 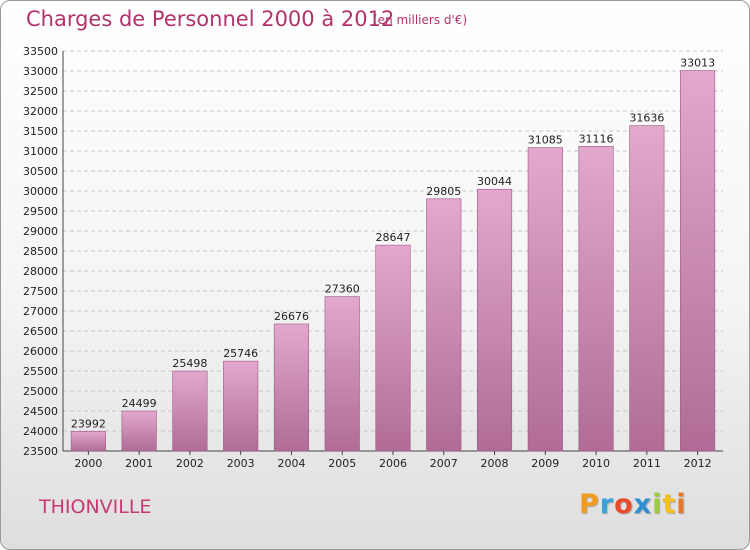 What do you see at coordinates (40, 71) in the screenshot?
I see `y-tick-label: 33000` at bounding box center [40, 71].